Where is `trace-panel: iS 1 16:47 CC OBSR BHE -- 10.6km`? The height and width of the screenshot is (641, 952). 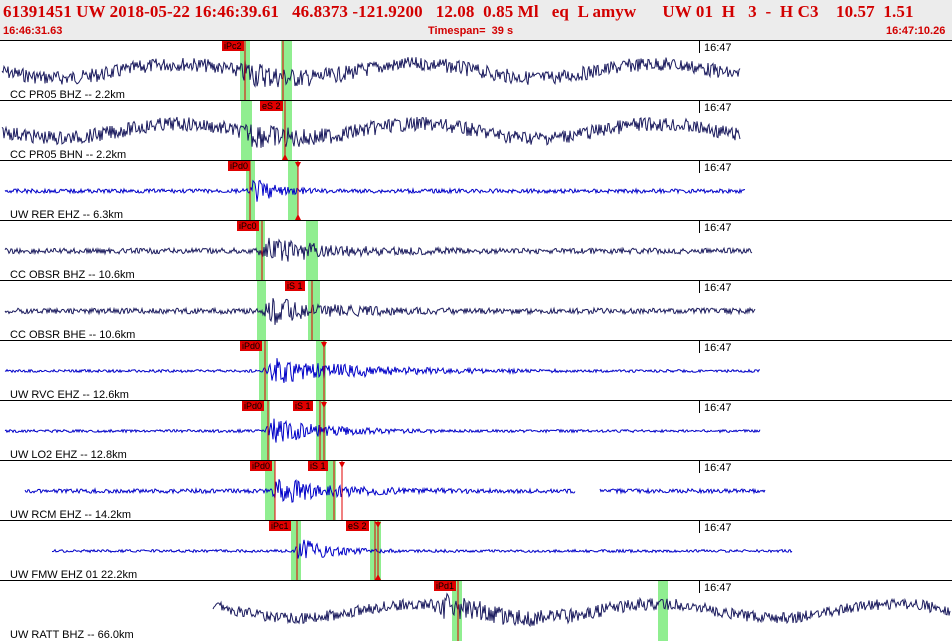
trace-panel: iS 1 16:47 CC OBSR BHE -- 10.6km is located at coordinates (476, 310).